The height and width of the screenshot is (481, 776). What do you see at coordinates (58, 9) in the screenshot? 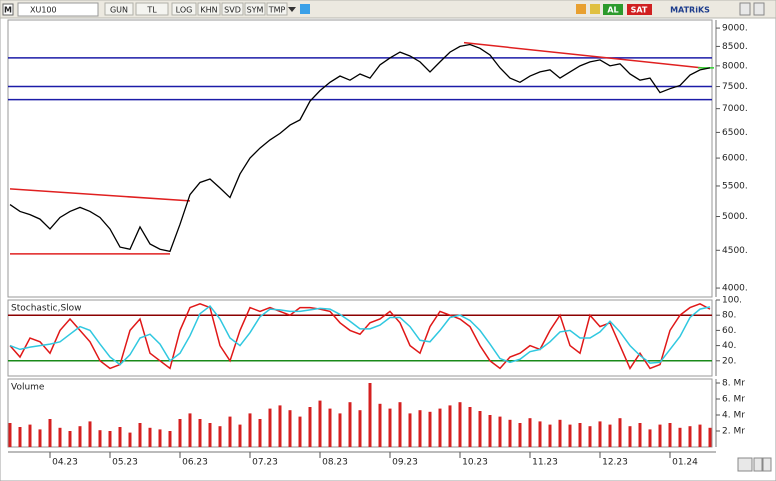
I see `symbol-box` at bounding box center [58, 9].